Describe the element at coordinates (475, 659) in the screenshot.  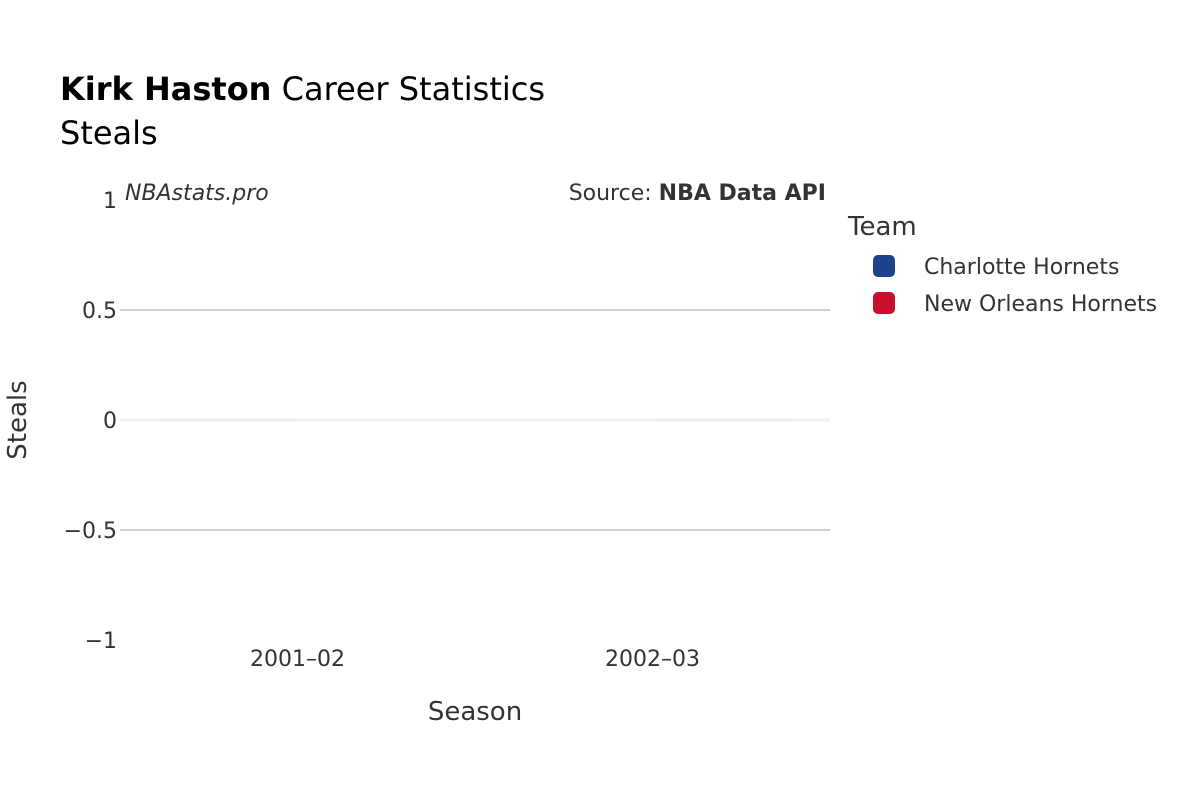
I see `x-axis-ticks: 2001–02 2002–03` at that location.